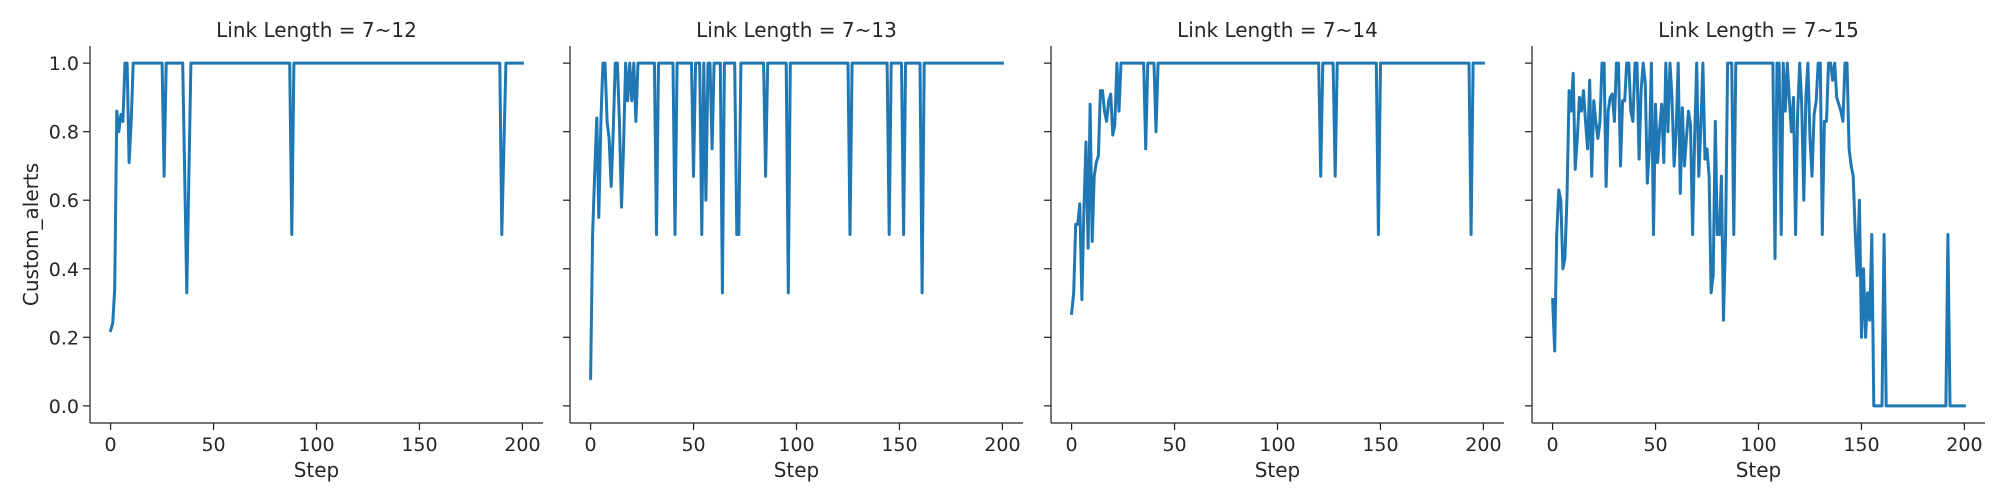 The height and width of the screenshot is (500, 2000). What do you see at coordinates (31, 234) in the screenshot?
I see `y-axis-label: Custom_alerts` at bounding box center [31, 234].